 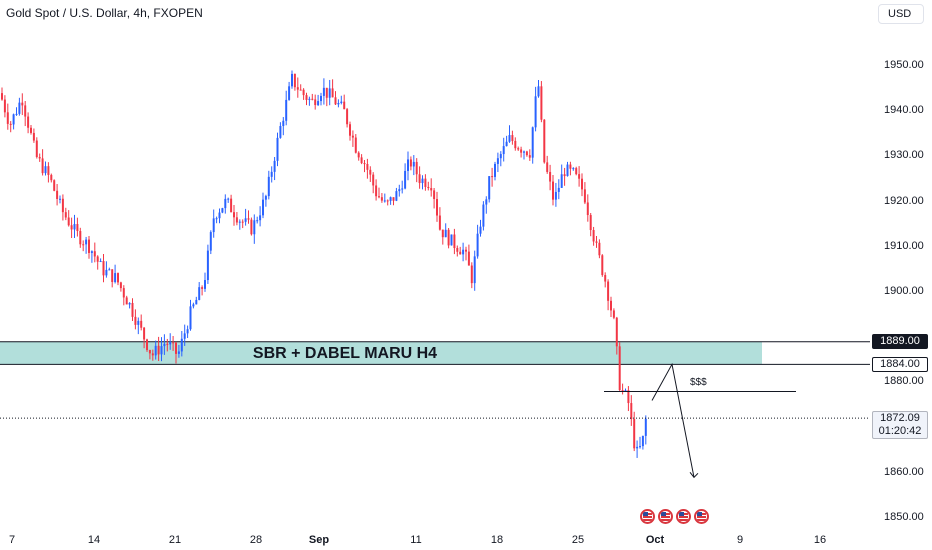 What do you see at coordinates (345, 353) in the screenshot?
I see `zone-label: SBR + DABEL MARU H4` at bounding box center [345, 353].